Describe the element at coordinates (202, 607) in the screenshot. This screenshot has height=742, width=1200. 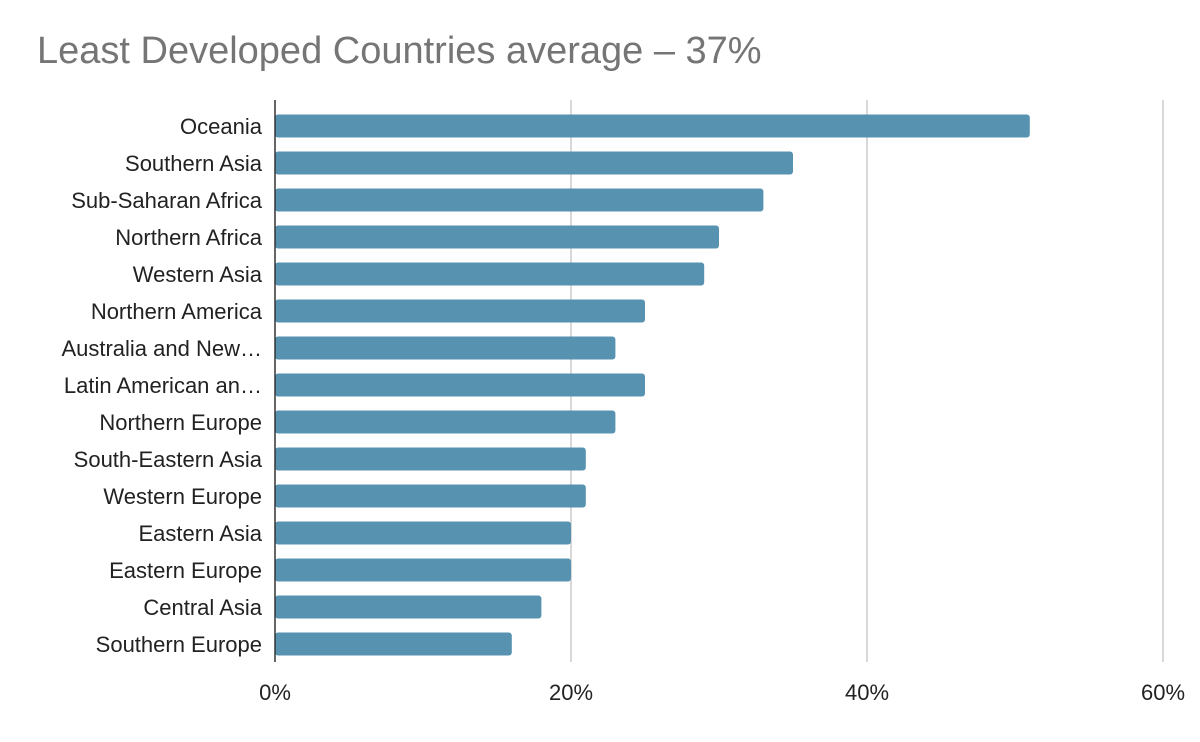
I see `category-label: Central Asia` at that location.